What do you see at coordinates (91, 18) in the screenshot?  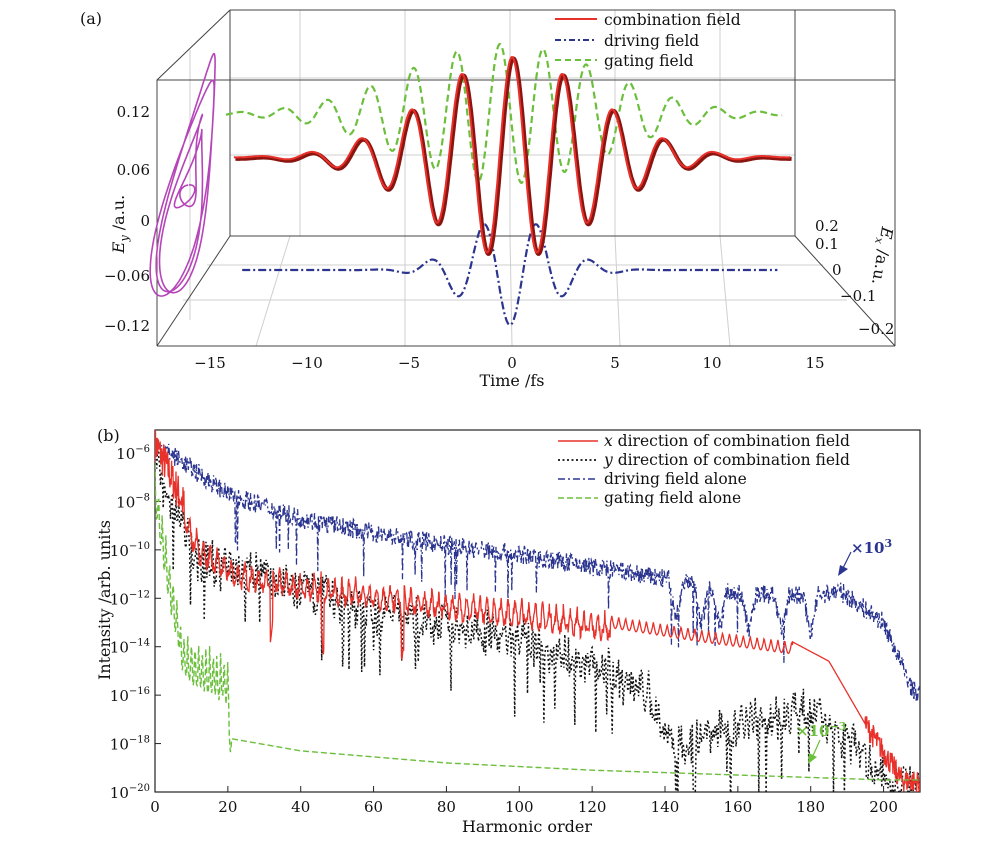 I see `panel-a-tag: (a)` at bounding box center [91, 18].